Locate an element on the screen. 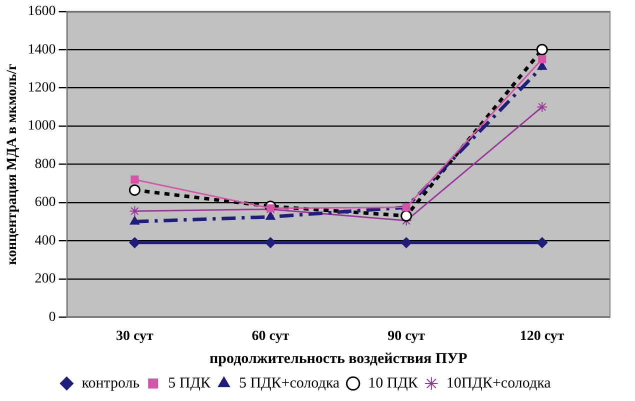  legend-label: 10 ПДК is located at coordinates (393, 383).